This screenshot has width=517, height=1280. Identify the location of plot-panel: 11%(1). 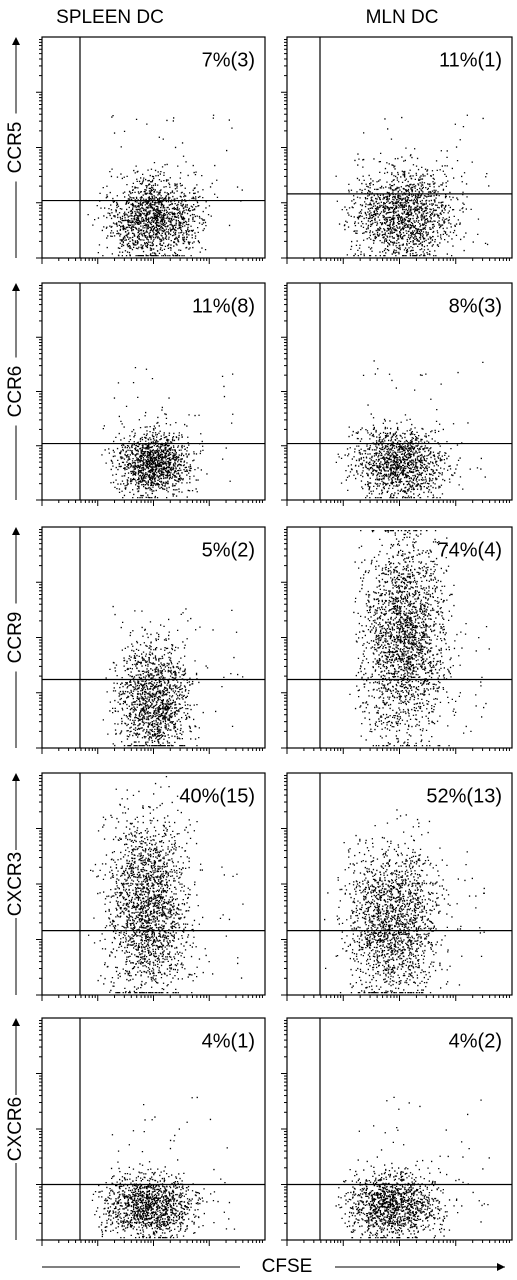
(397, 150).